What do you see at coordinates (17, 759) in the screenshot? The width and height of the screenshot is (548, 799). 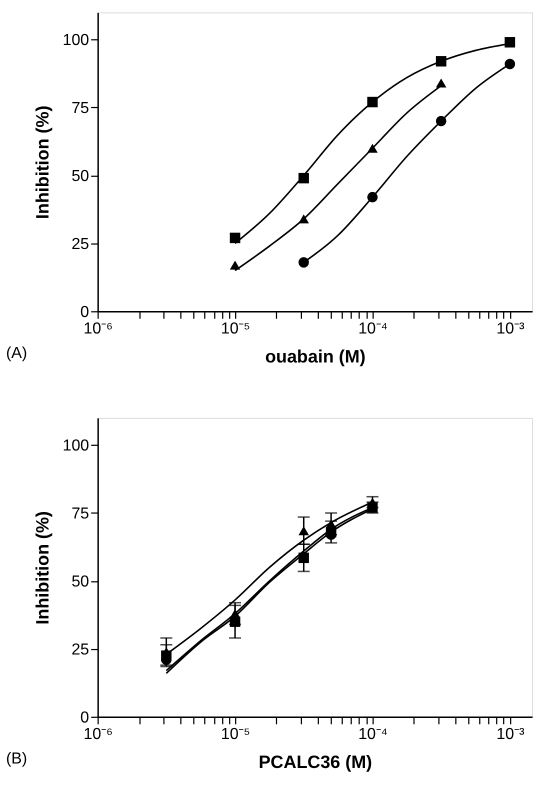 I see `text: (B)` at bounding box center [17, 759].